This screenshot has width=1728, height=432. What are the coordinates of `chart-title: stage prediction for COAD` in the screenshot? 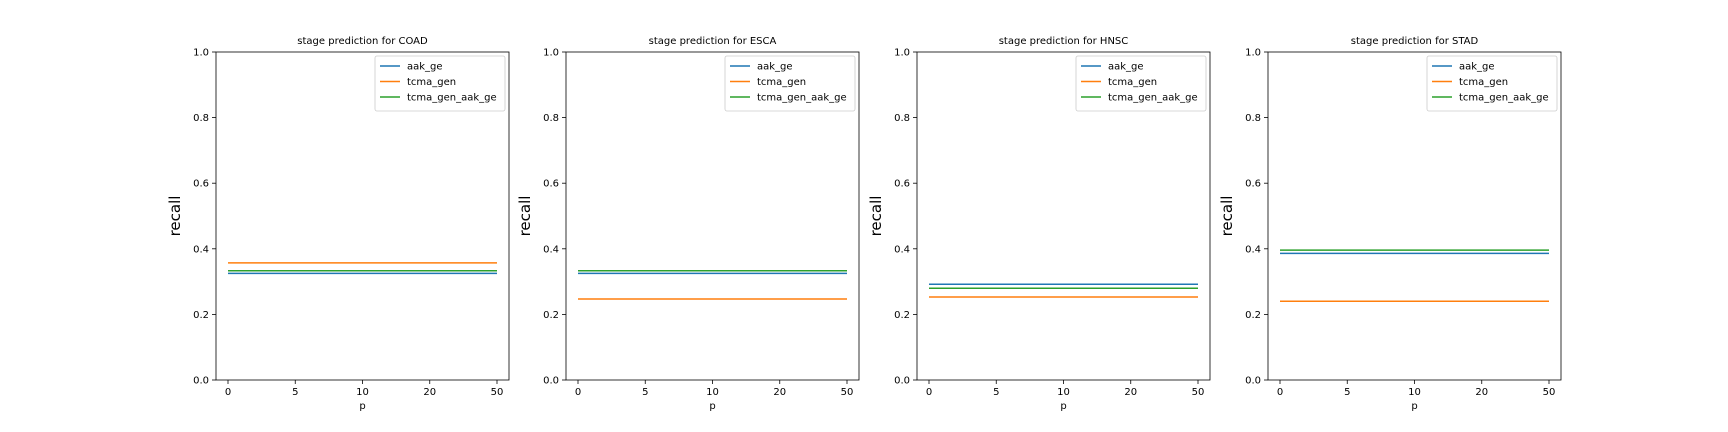 It's located at (362, 41).